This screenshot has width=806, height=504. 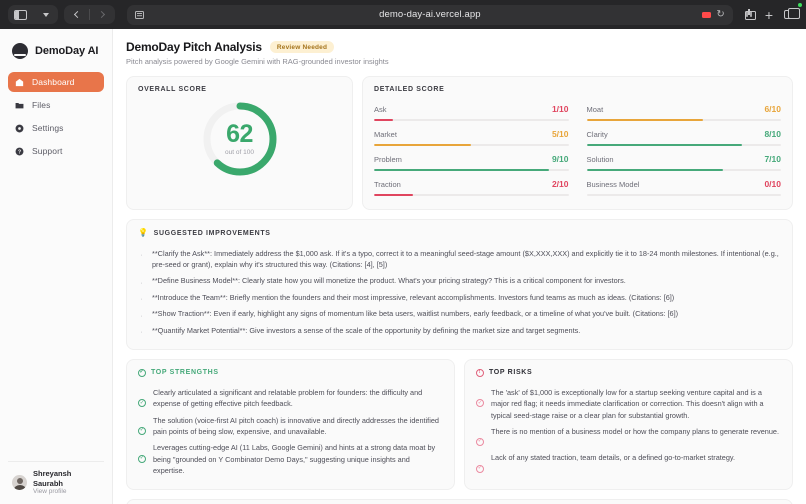 What do you see at coordinates (792, 13) in the screenshot?
I see `show-tabs-icon` at bounding box center [792, 13].